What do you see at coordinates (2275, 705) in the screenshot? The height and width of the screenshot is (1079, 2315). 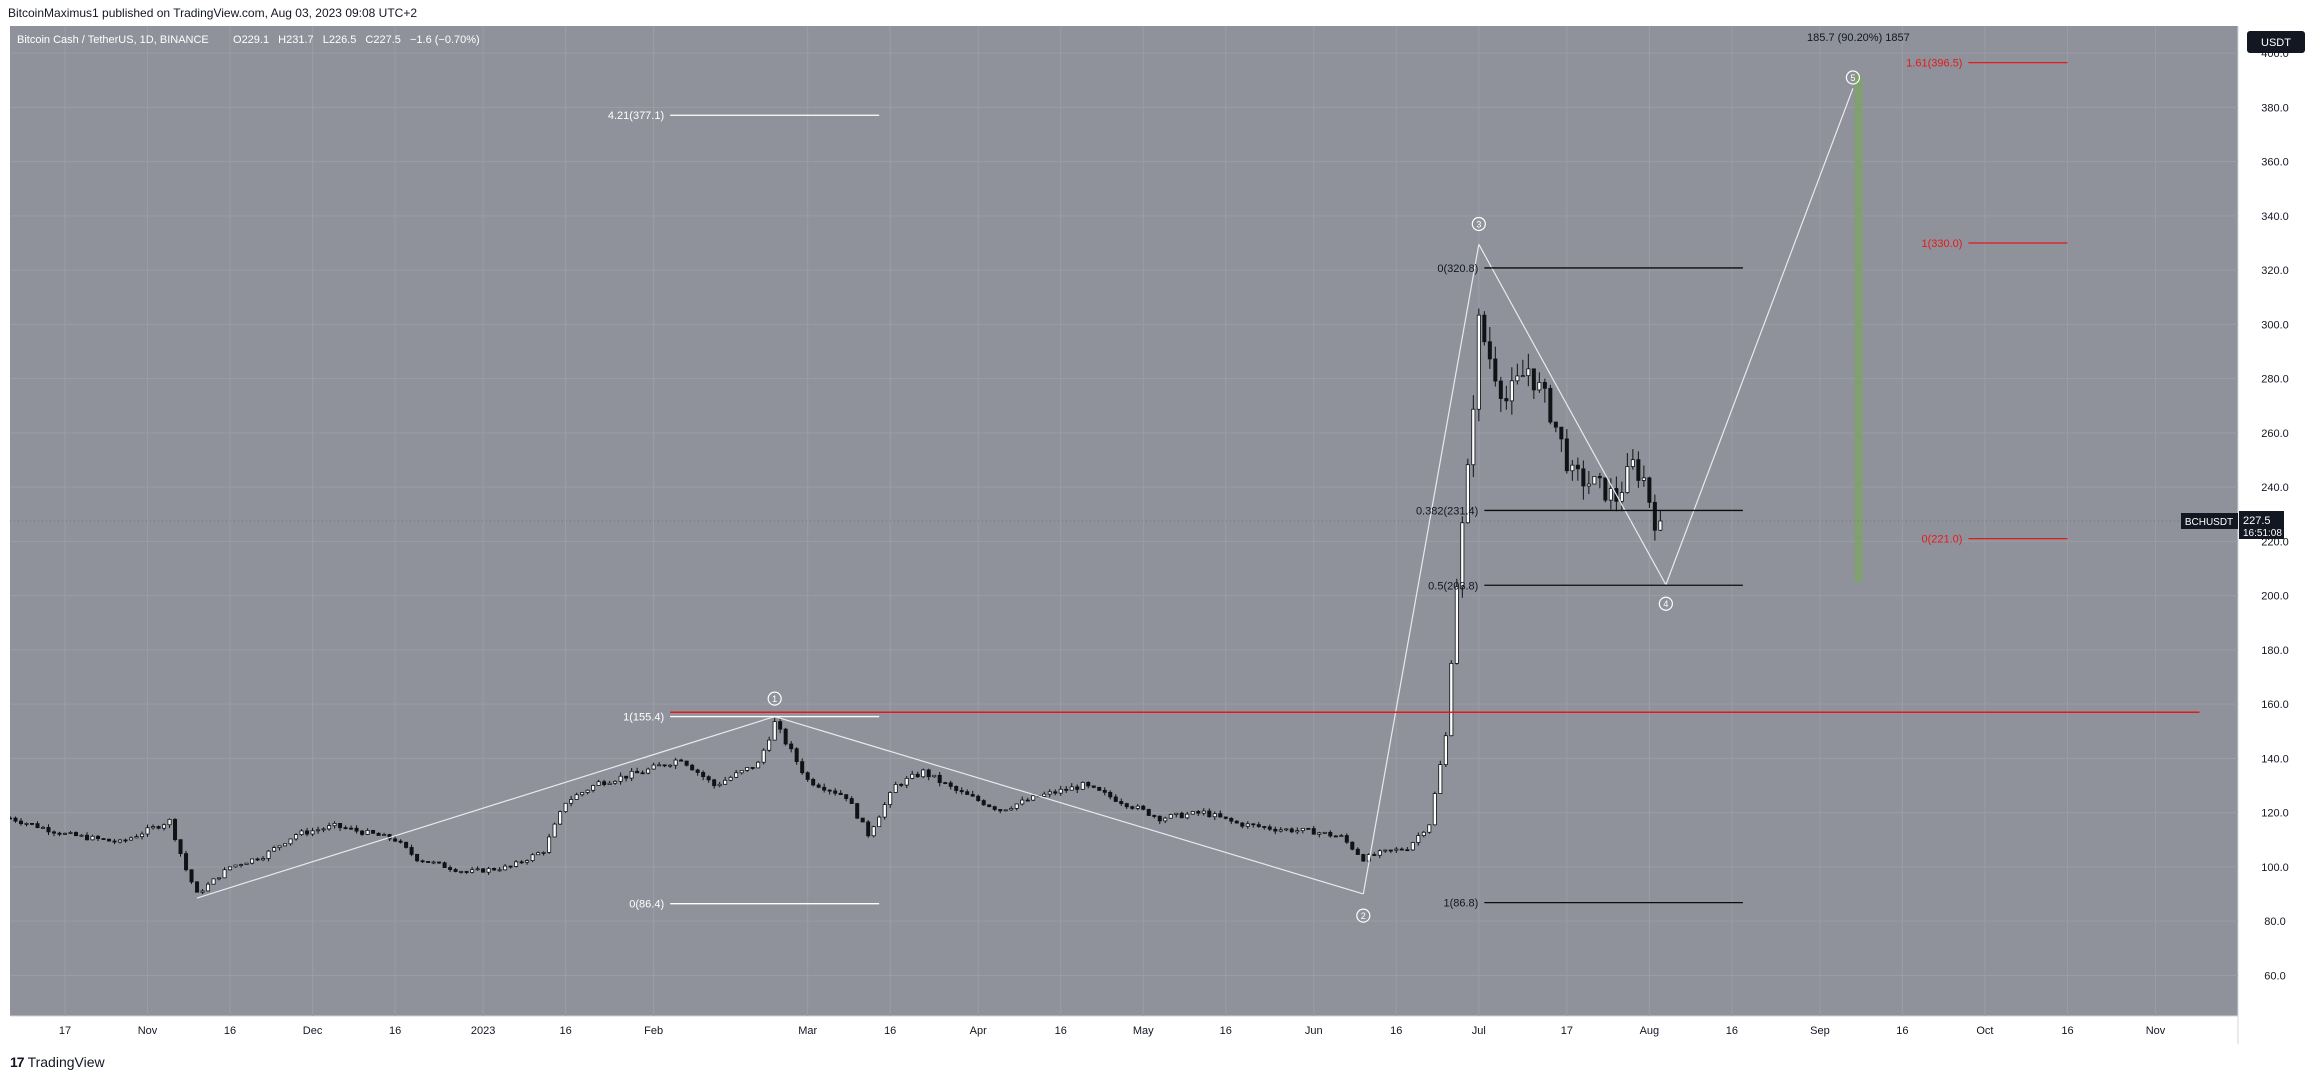 I see `y-tick-label: 160.0` at bounding box center [2275, 705].